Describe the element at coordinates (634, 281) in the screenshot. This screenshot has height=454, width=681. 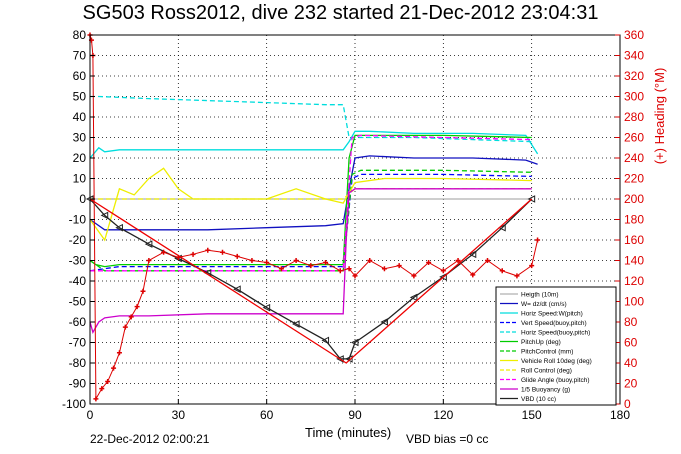
I see `right-y-tick-label: 120` at that location.